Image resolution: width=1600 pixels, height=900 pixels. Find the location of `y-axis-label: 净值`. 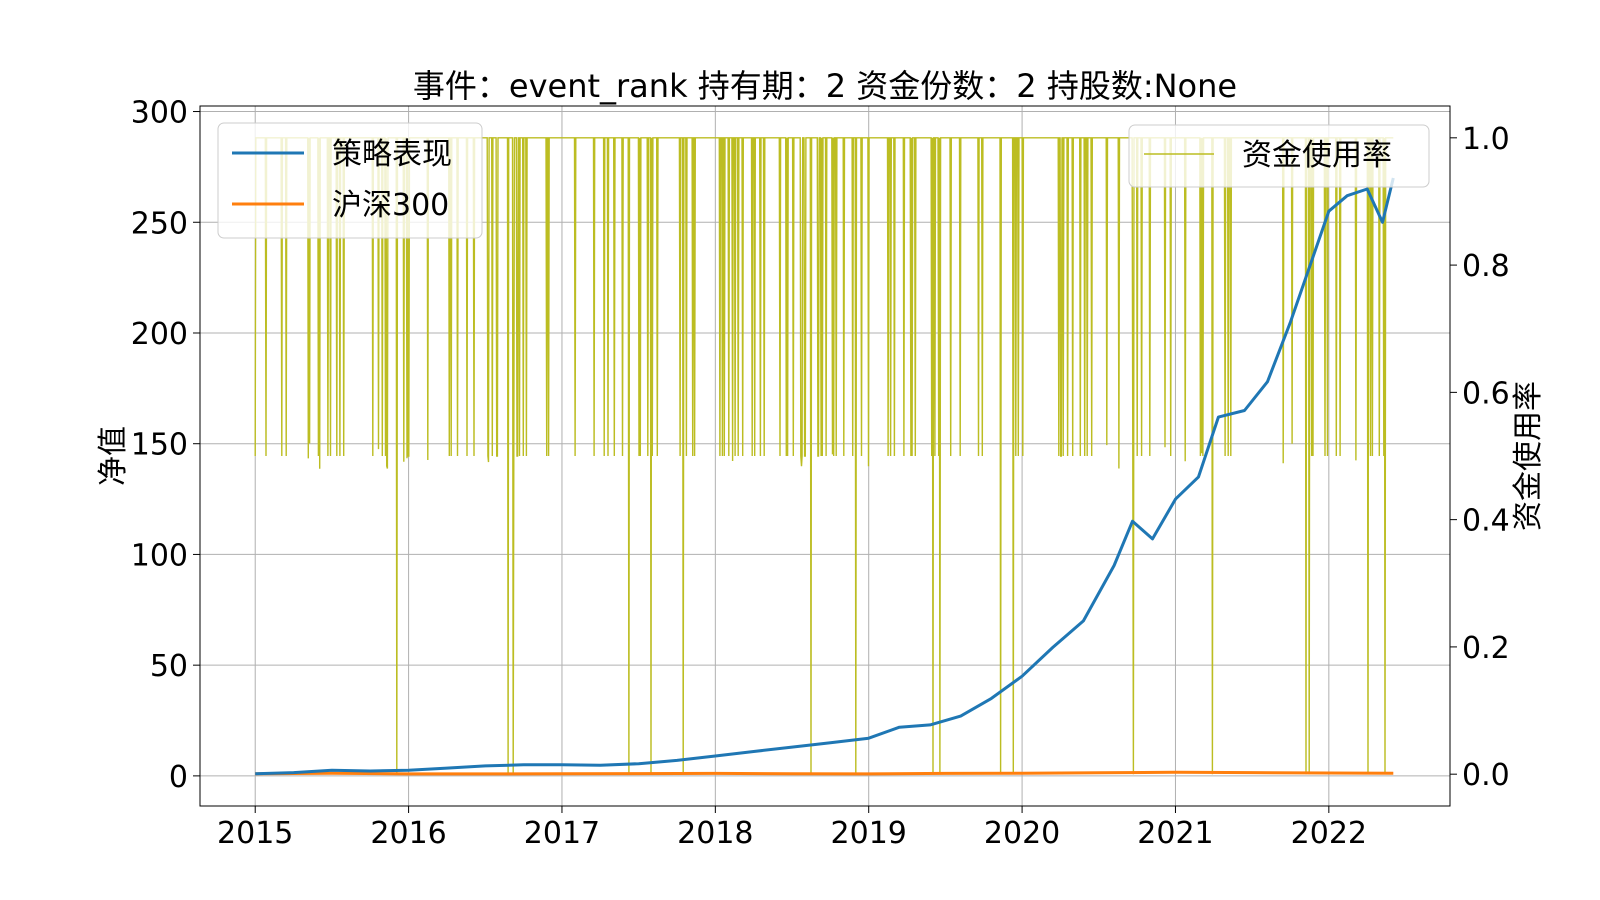

y-axis-label: 净值 is located at coordinates (113, 456).